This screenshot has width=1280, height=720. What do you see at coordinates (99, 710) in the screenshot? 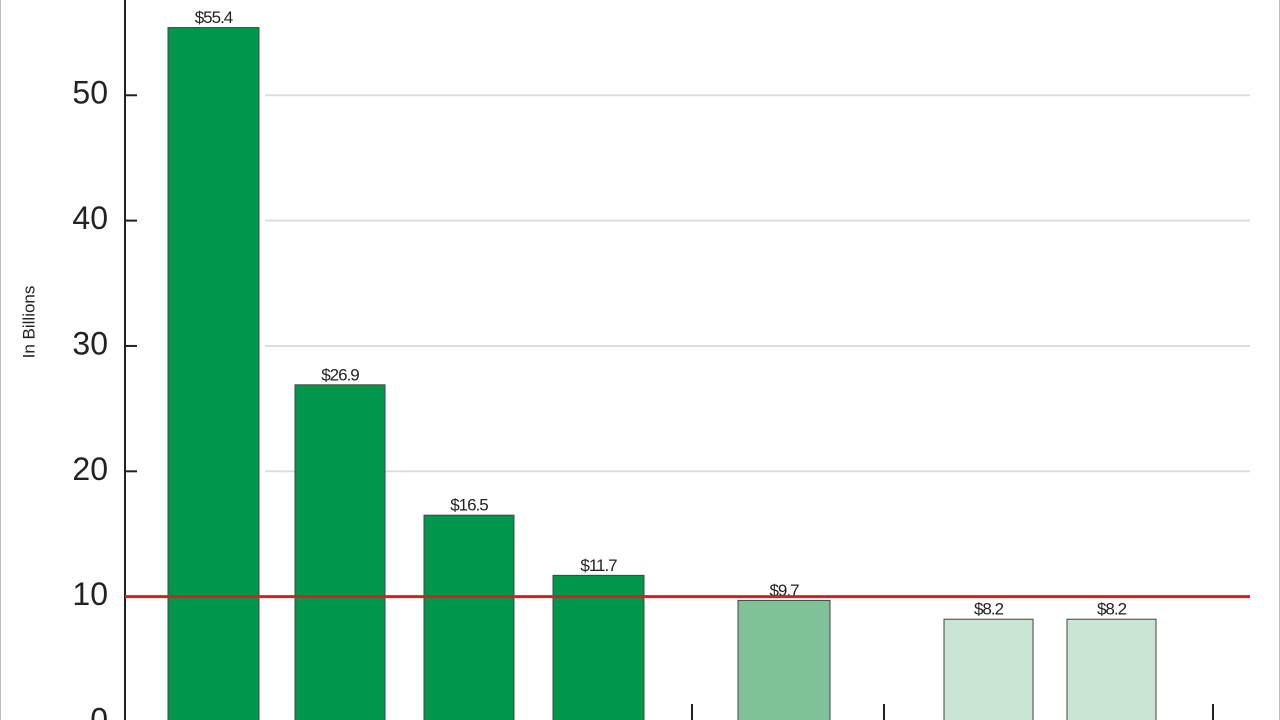
I see `y-tick-label: 0` at bounding box center [99, 710].